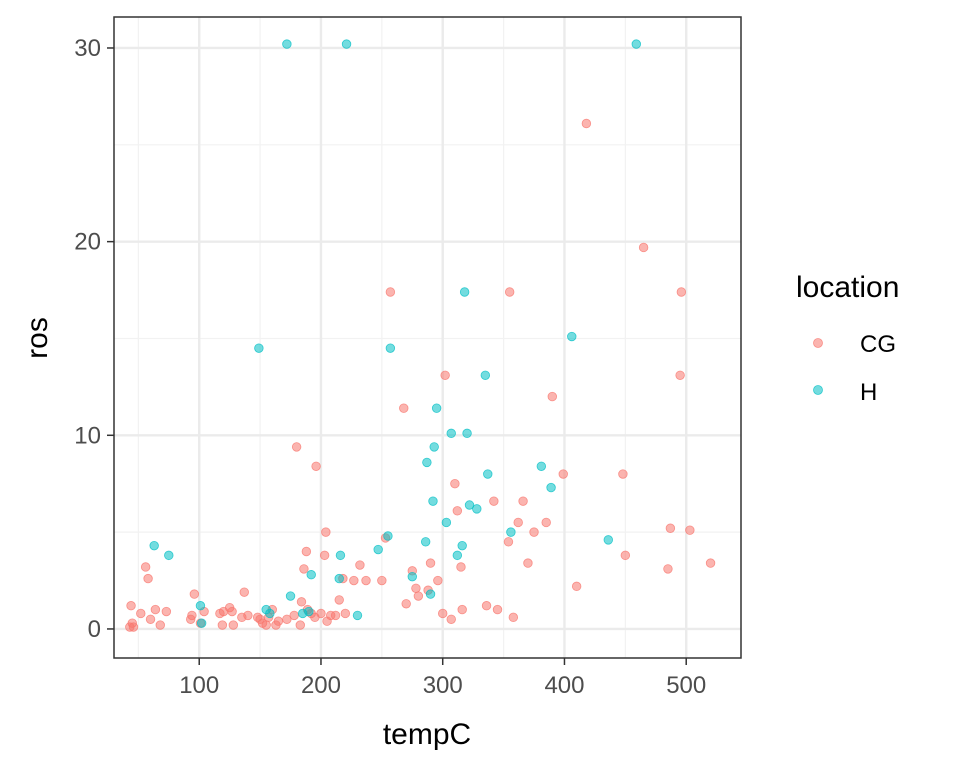 The image size is (960, 768). Describe the element at coordinates (199, 685) in the screenshot. I see `x-tick-label: 100` at that location.